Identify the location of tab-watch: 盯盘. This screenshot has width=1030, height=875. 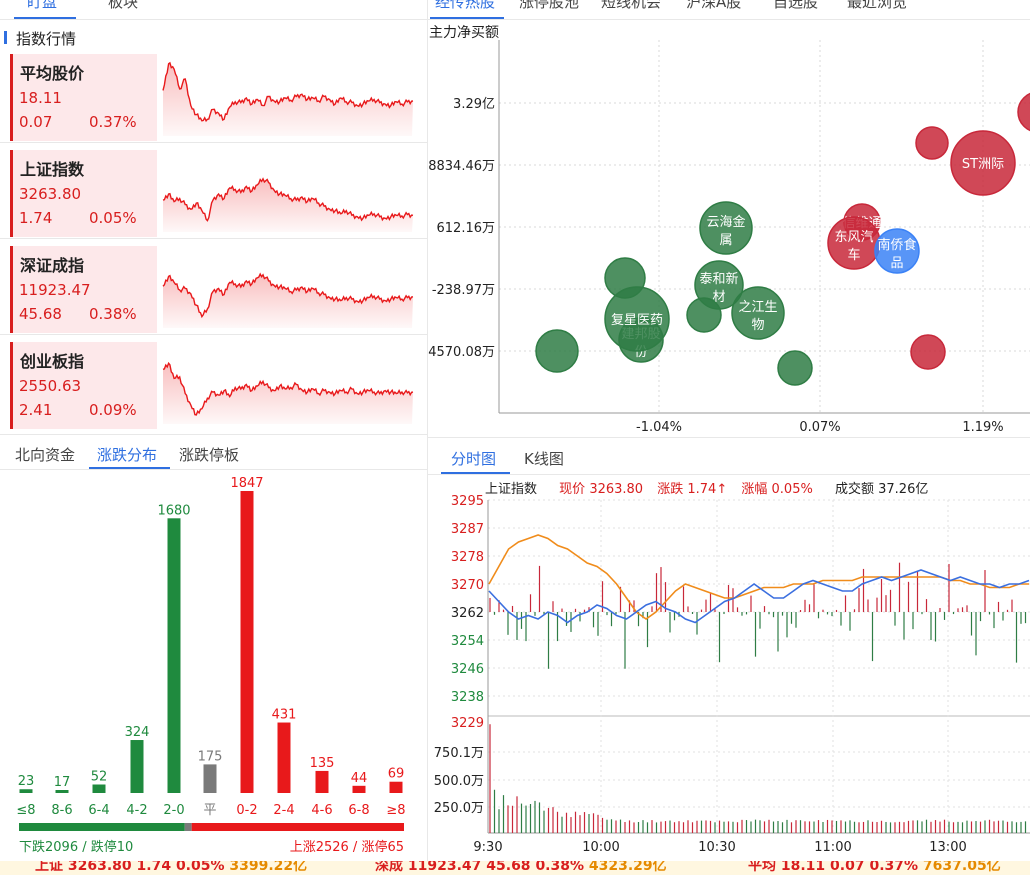
(42, 5).